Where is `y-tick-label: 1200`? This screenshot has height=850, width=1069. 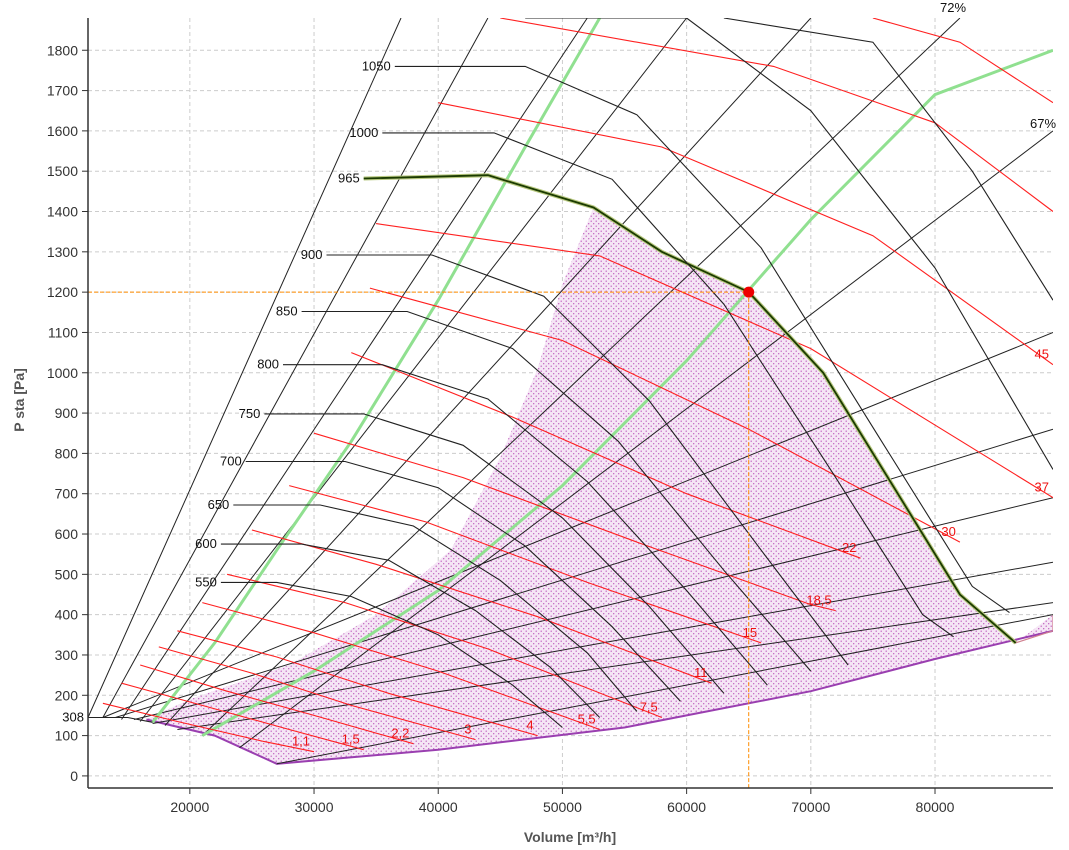 y-tick-label: 1200 is located at coordinates (62, 292).